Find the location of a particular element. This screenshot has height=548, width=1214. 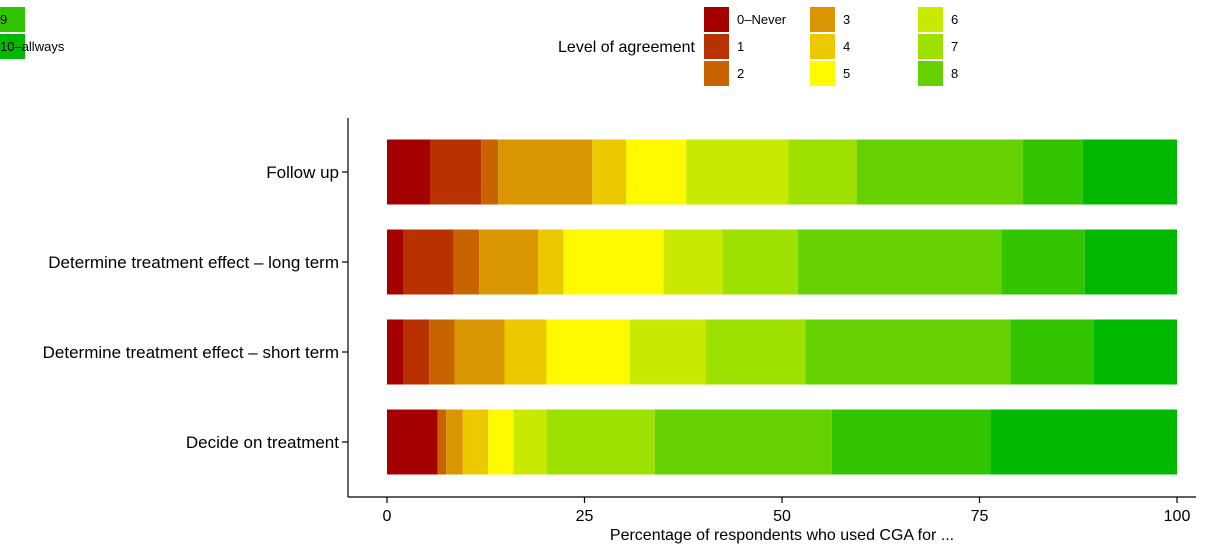

legend-swatch-0-never is located at coordinates (716, 19).